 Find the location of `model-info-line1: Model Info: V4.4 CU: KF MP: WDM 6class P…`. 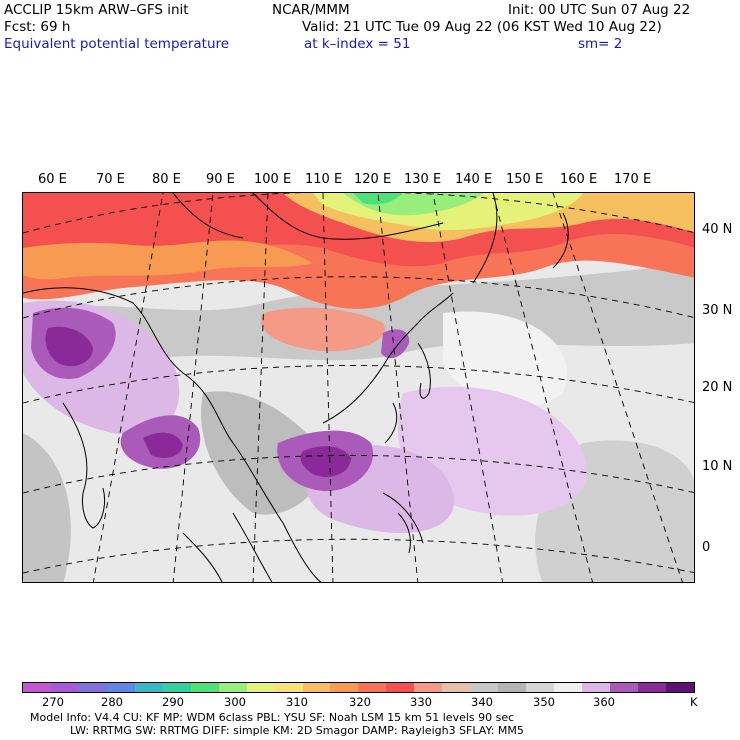

model-info-line1: Model Info: V4.4 CU: KF MP: WDM 6class P… is located at coordinates (272, 717).